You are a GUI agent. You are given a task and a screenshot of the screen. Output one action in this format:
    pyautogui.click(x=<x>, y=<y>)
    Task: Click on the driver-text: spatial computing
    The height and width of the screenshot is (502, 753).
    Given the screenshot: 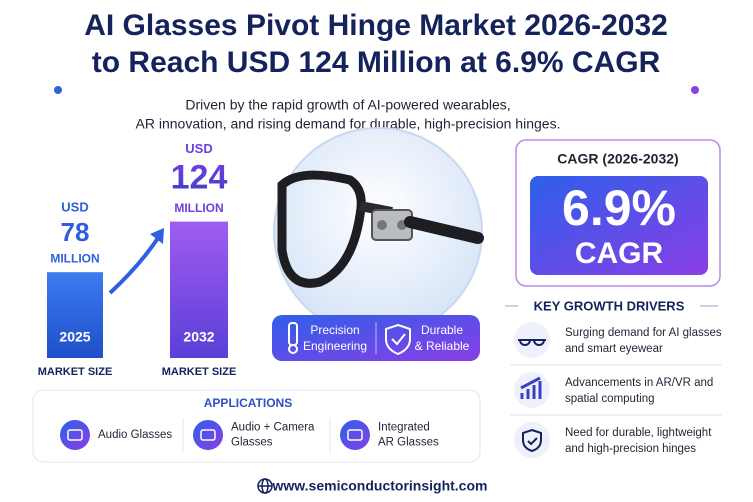 What is the action you would take?
    pyautogui.click(x=610, y=399)
    